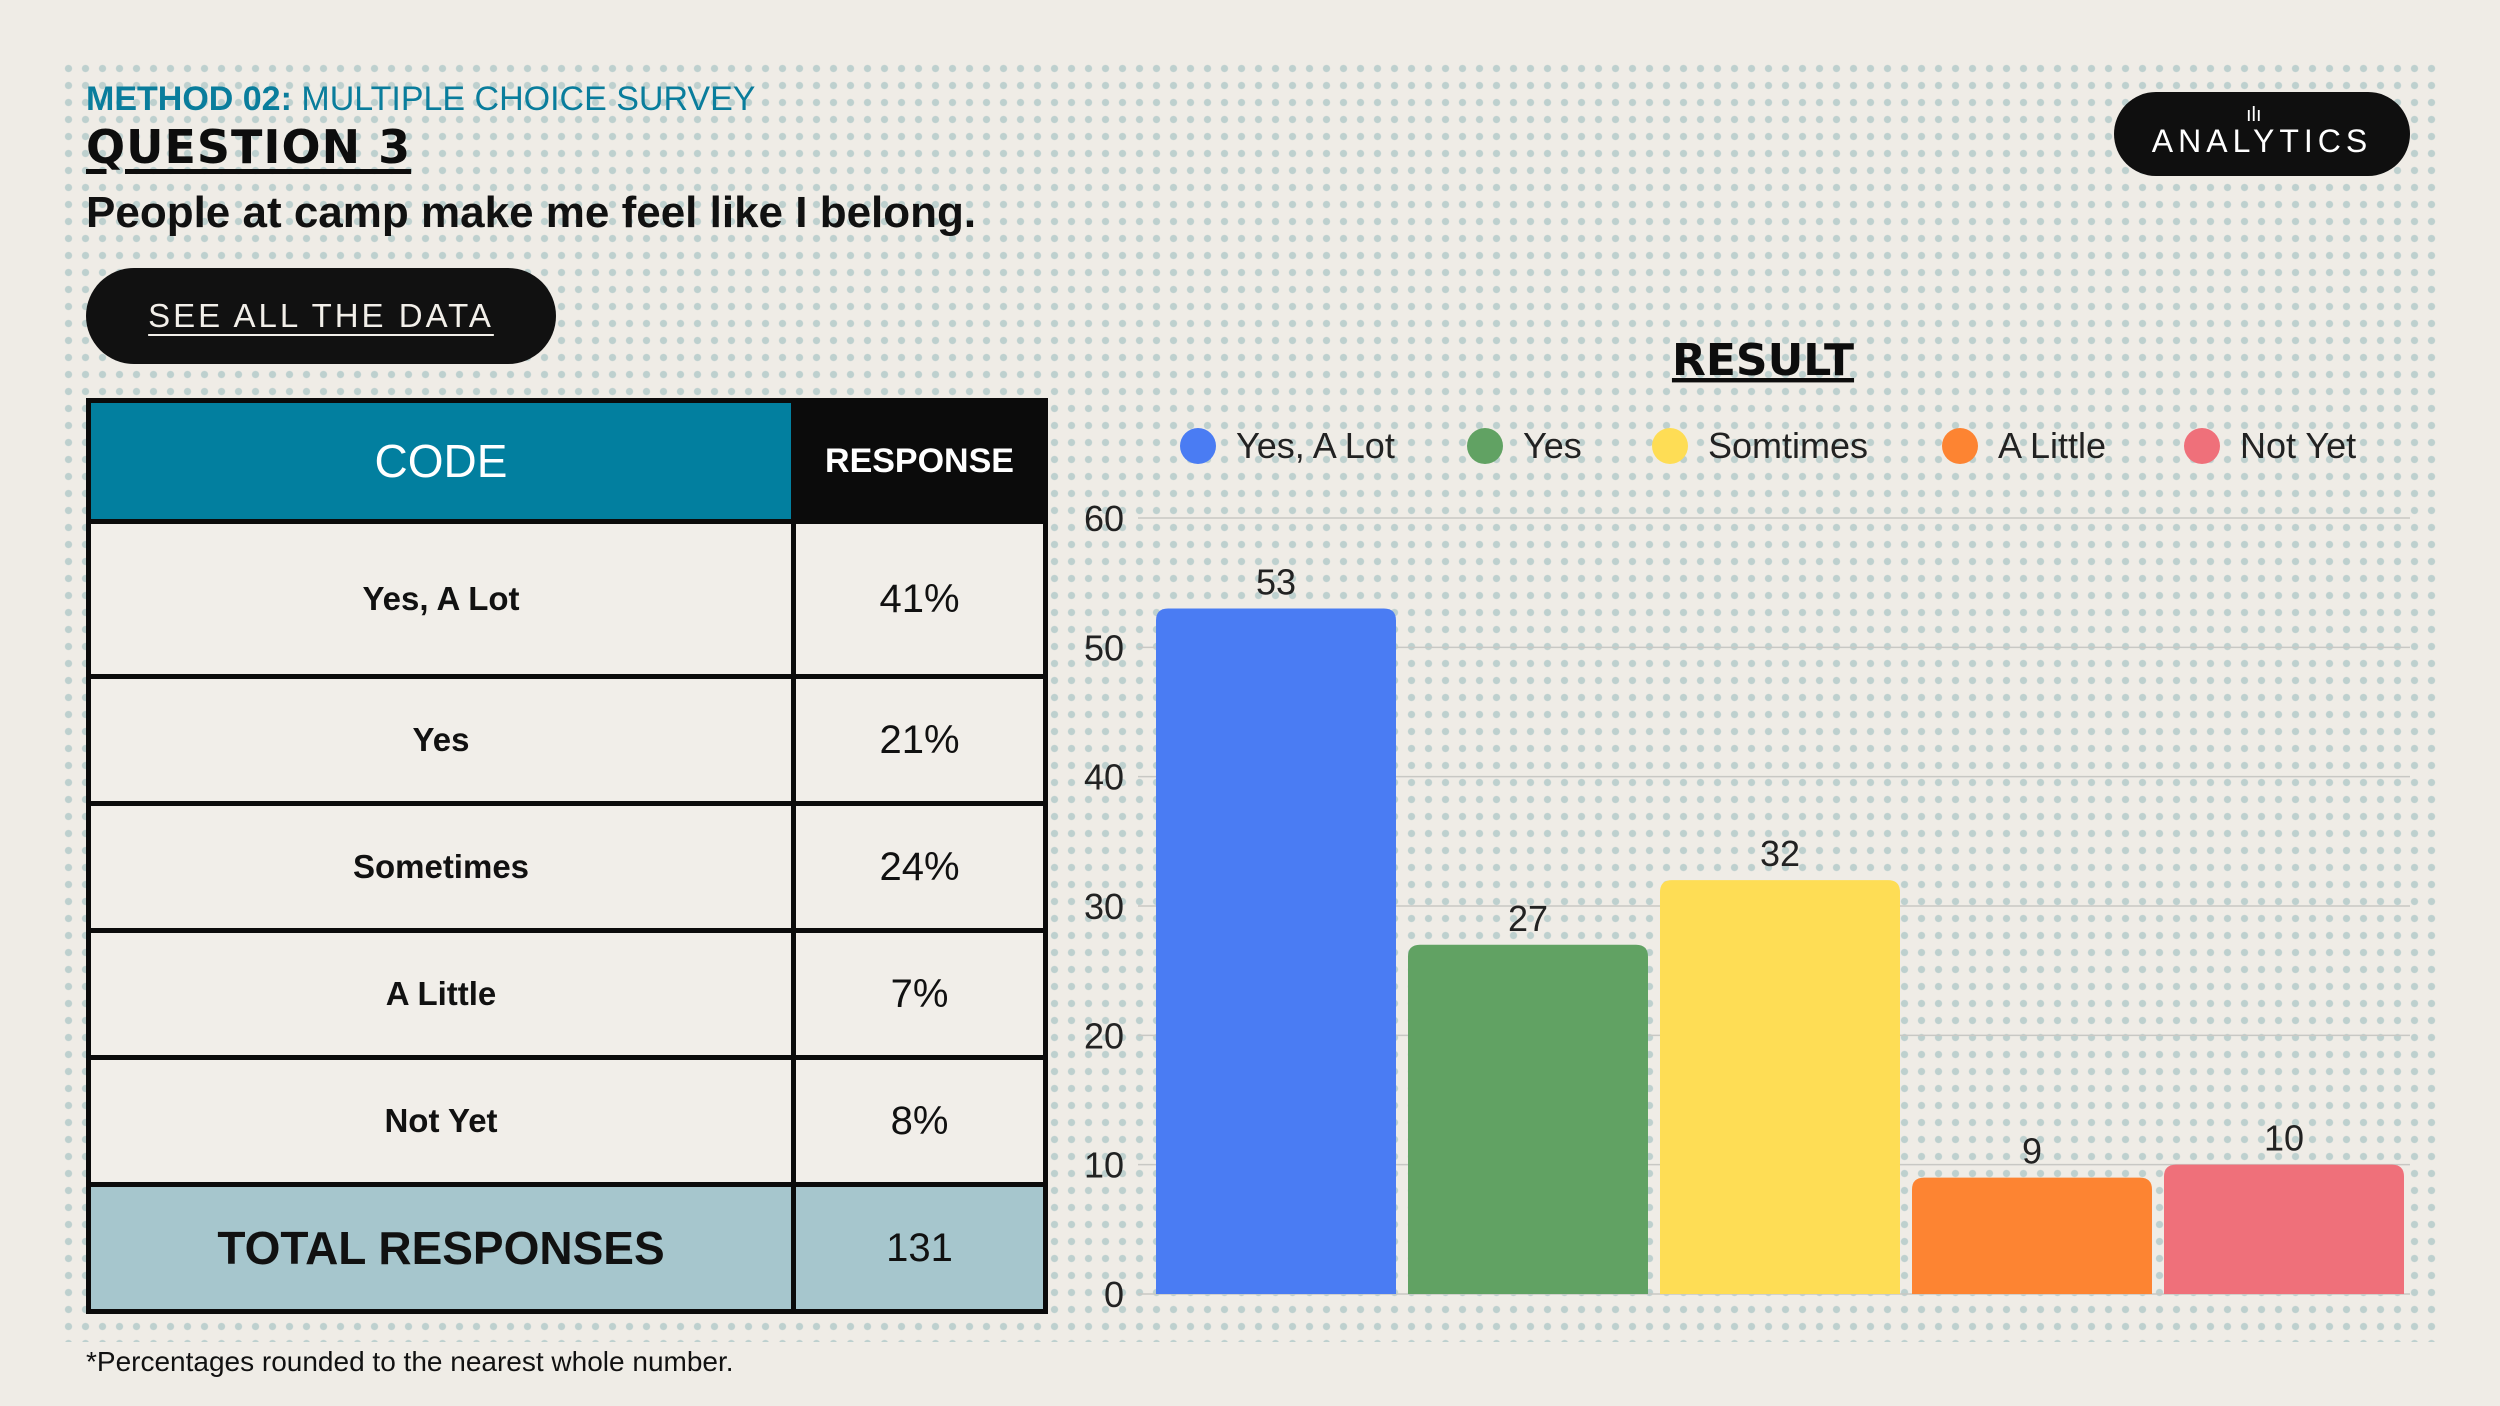  I want to click on y-tick-label: 10, so click(1104, 1165).